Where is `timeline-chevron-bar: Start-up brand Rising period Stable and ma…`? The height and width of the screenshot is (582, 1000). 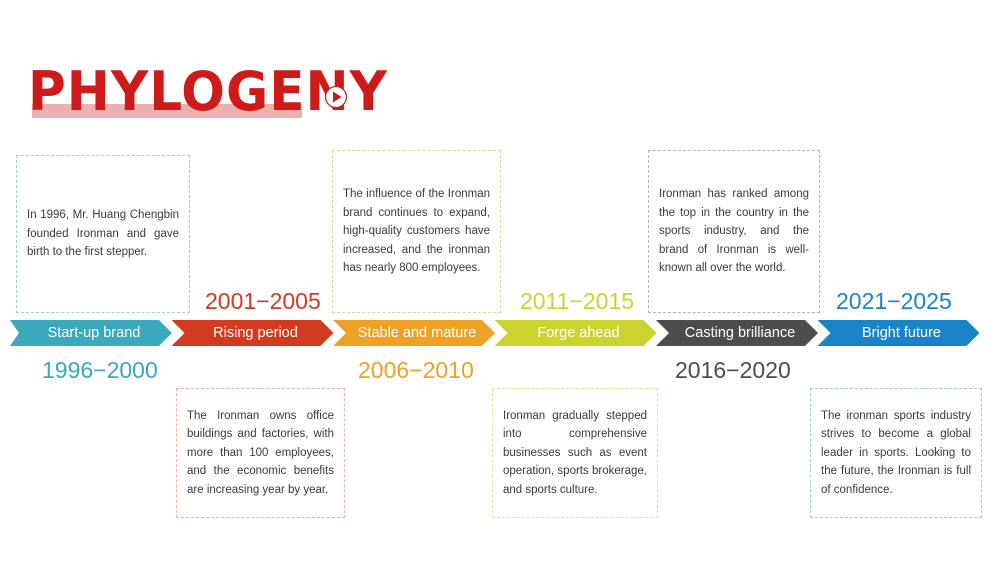
timeline-chevron-bar: Start-up brand Rising period Stable and ma… is located at coordinates (495, 333).